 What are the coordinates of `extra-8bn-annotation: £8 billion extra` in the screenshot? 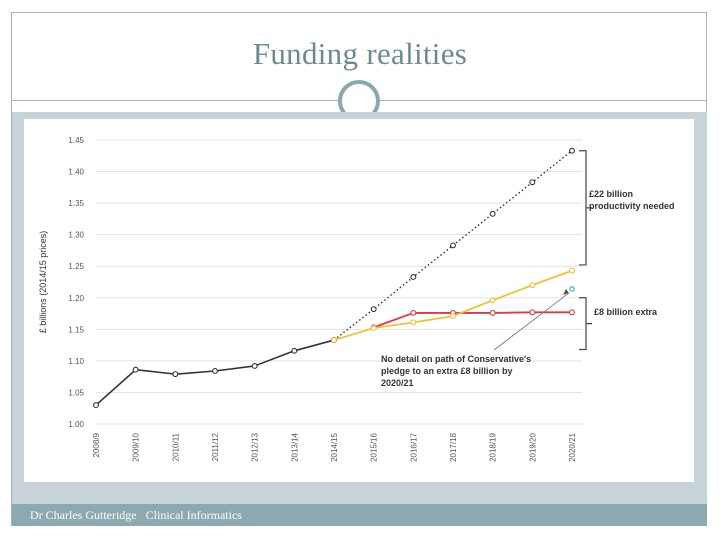 It's located at (626, 312).